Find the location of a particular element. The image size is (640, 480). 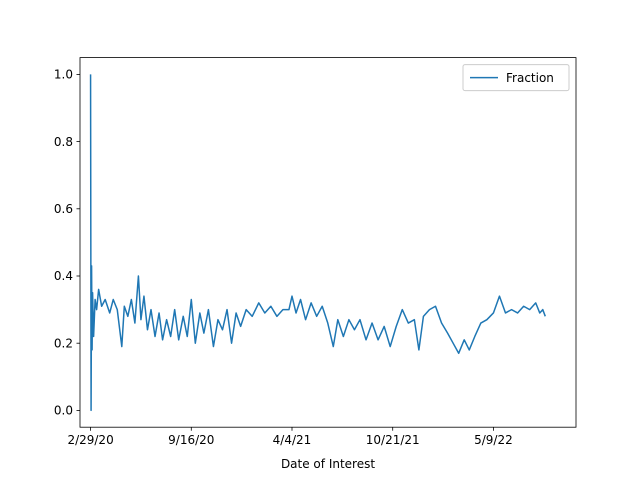

x-tick-label: 10/21/21 is located at coordinates (393, 440).